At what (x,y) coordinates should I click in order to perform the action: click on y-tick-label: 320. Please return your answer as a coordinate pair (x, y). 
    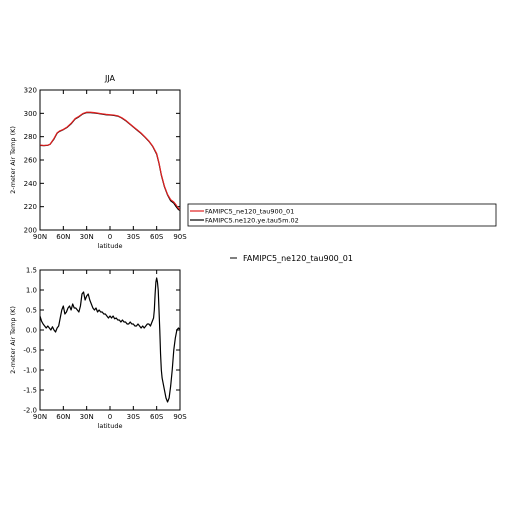
    Looking at the image, I should click on (30, 91).